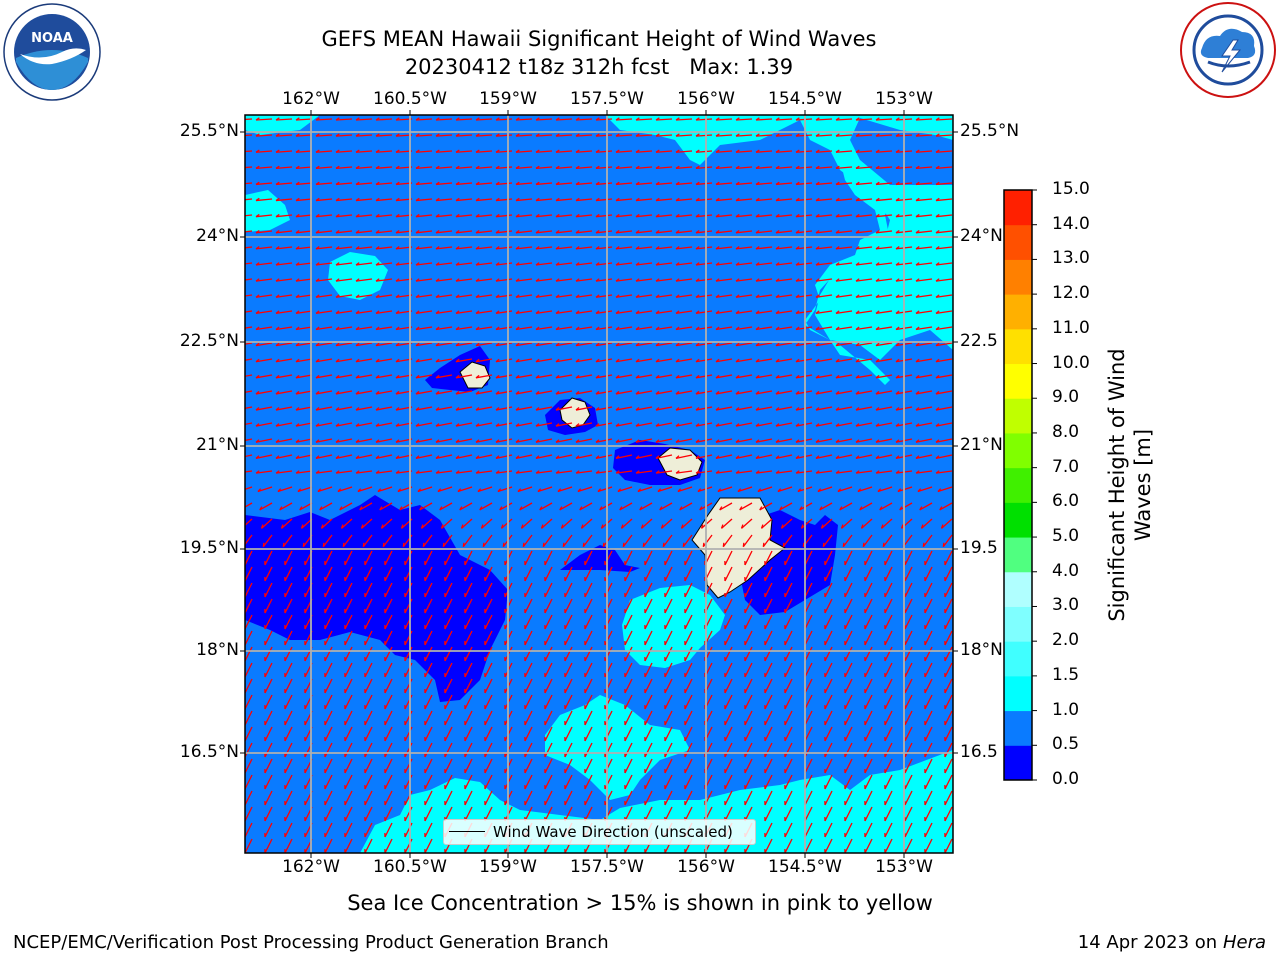 The width and height of the screenshot is (1280, 960). Describe the element at coordinates (979, 548) in the screenshot. I see `lat-label-right: 19.5` at that location.